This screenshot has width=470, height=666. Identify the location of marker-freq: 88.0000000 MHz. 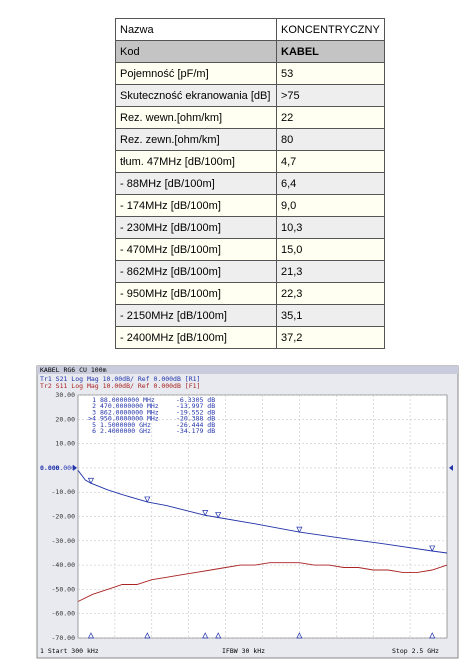
(127, 400).